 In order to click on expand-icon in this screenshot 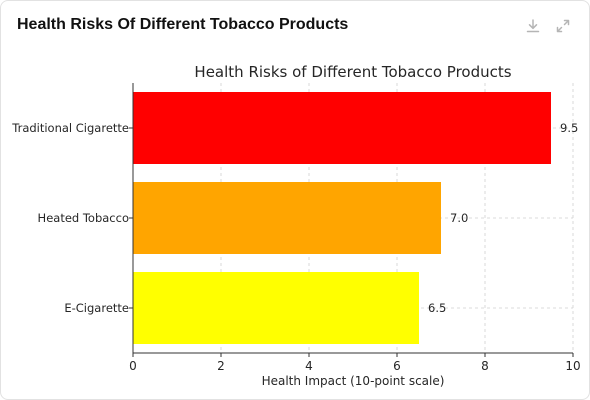, I will do `click(563, 26)`.